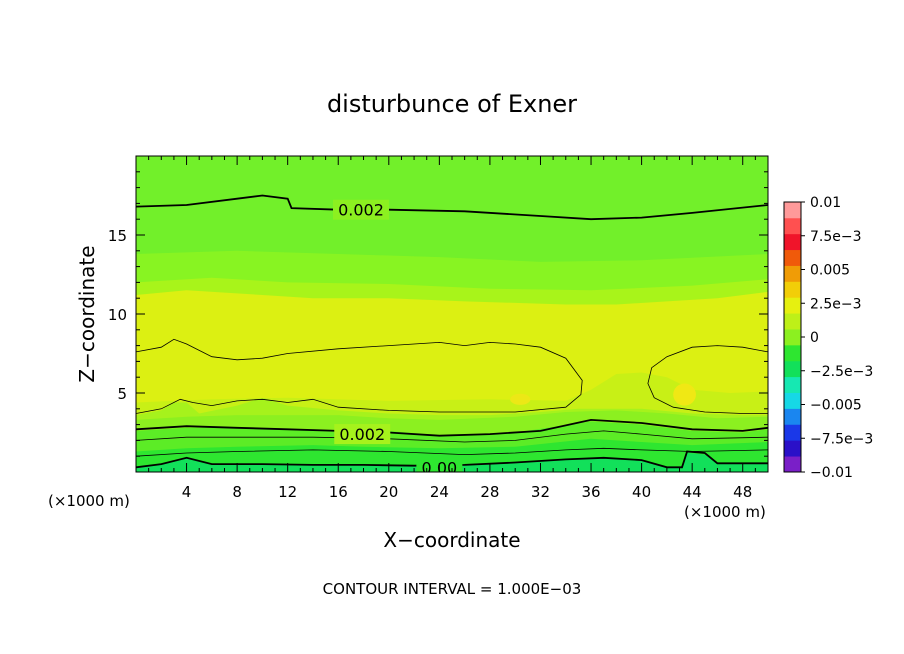 The image size is (904, 654). I want to click on x-axis-label: X−coordinate, so click(451, 540).